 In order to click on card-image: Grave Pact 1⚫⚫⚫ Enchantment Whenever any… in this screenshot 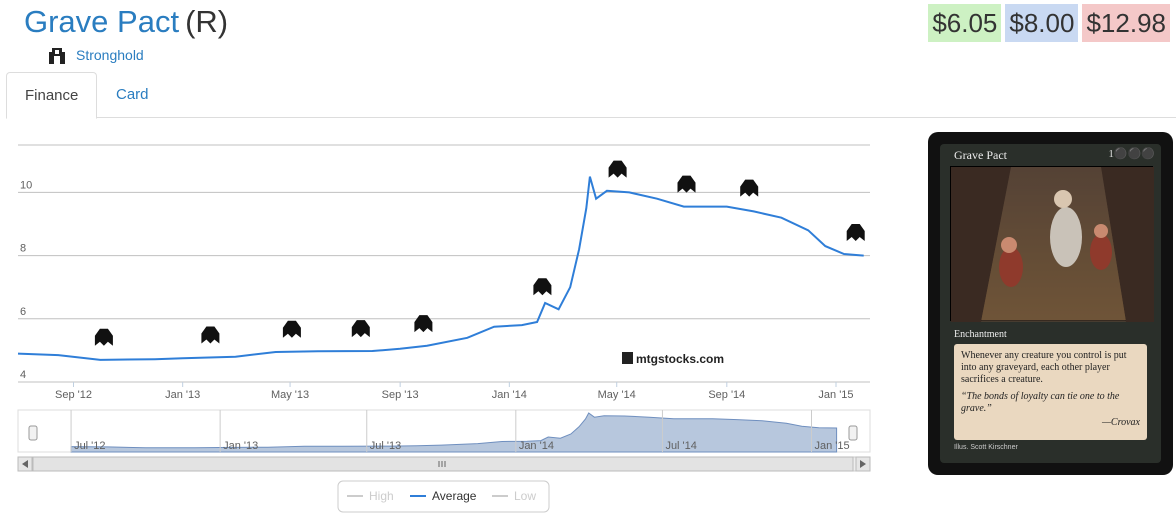, I will do `click(1050, 303)`.